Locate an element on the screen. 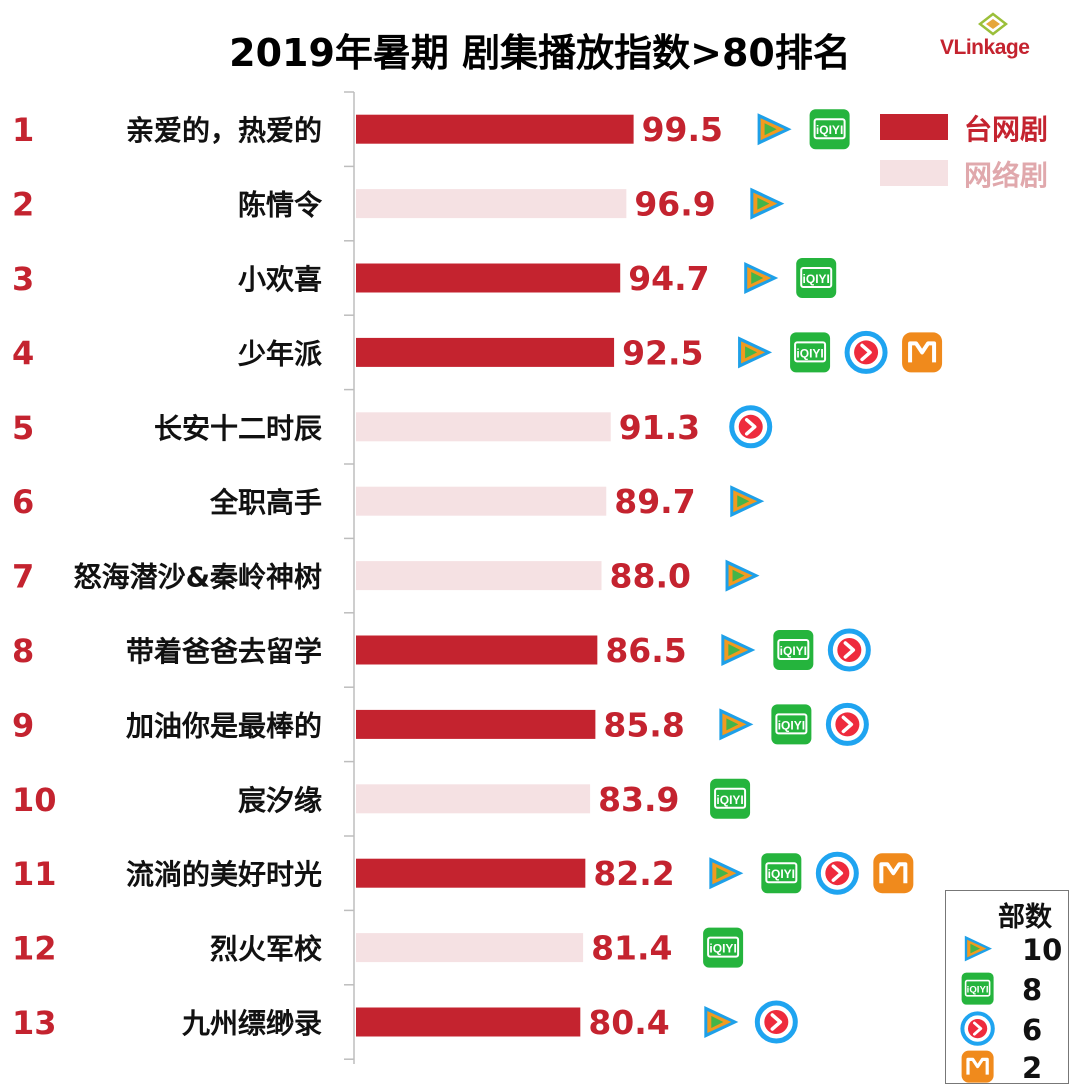 The height and width of the screenshot is (1092, 1080). category-label: 陈情令 is located at coordinates (280, 205).